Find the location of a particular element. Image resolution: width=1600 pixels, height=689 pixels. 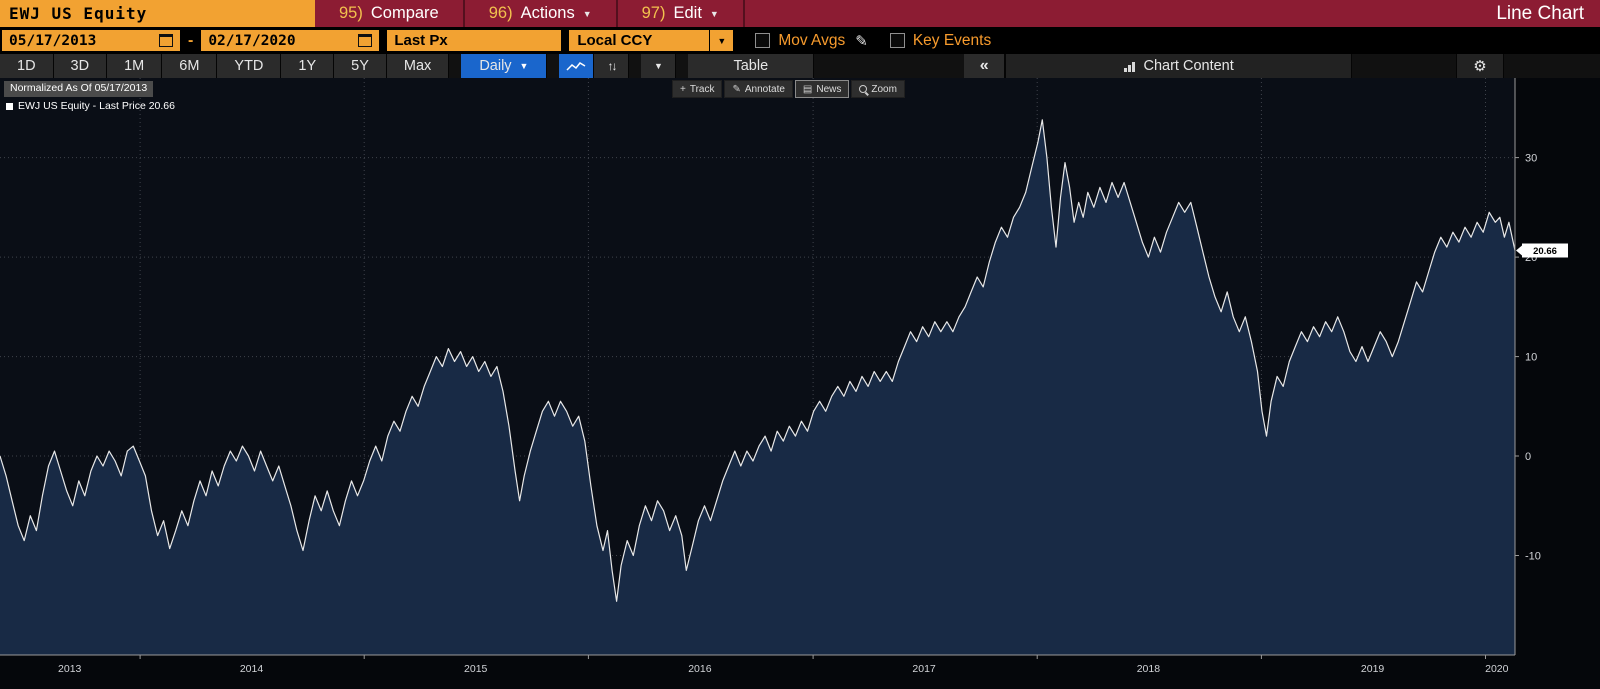

range-1d-button: 1D is located at coordinates (27, 66).